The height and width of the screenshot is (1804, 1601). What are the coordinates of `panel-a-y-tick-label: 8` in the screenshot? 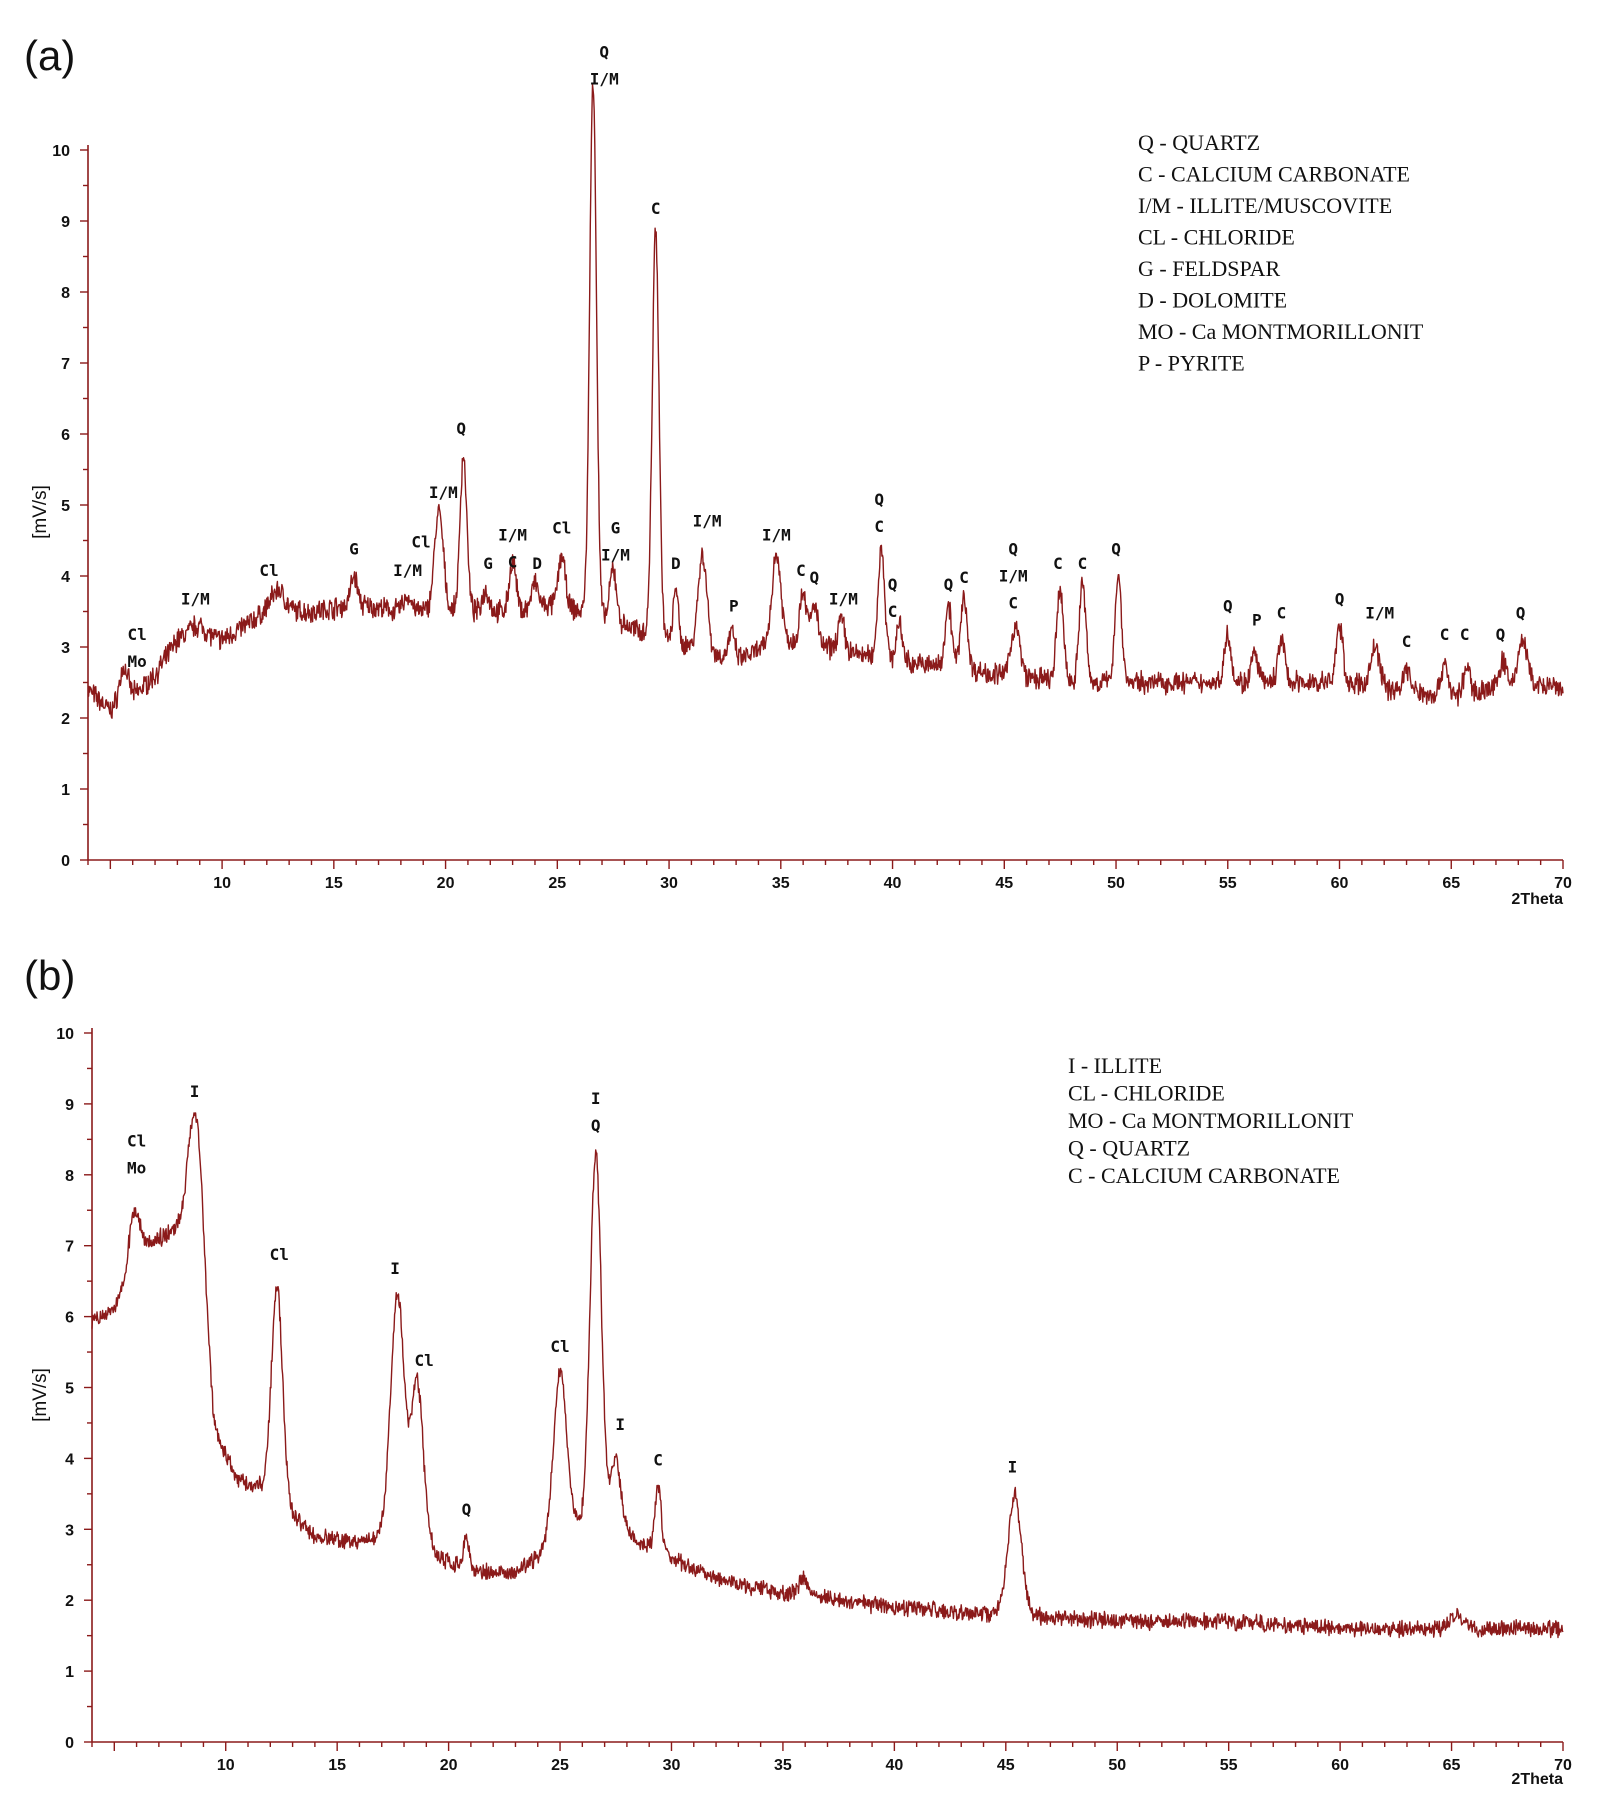 It's located at (65, 293).